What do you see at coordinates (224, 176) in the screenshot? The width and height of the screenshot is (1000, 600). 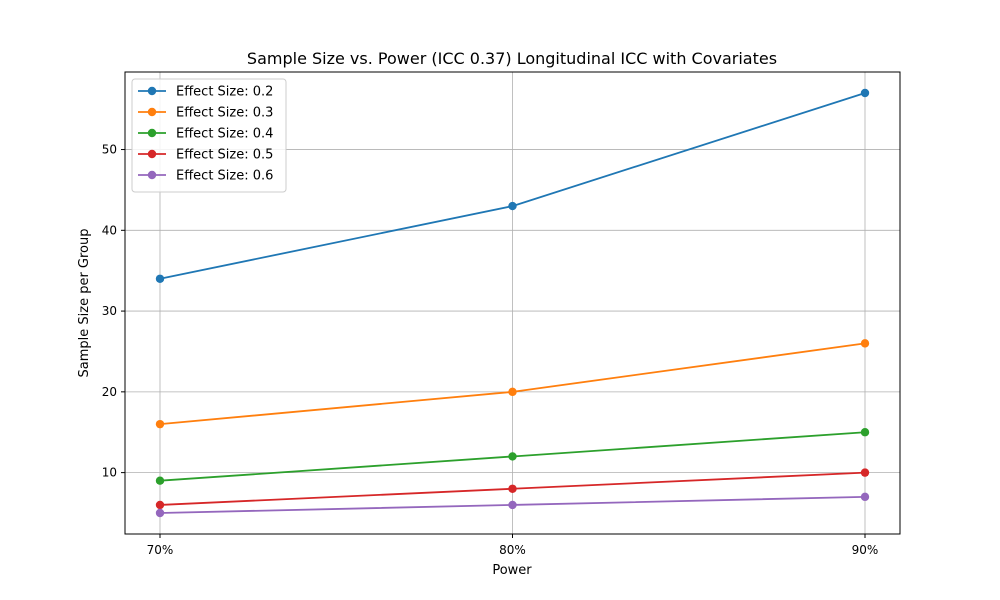 I see `legend-label: Effect Size: 0.6` at bounding box center [224, 176].